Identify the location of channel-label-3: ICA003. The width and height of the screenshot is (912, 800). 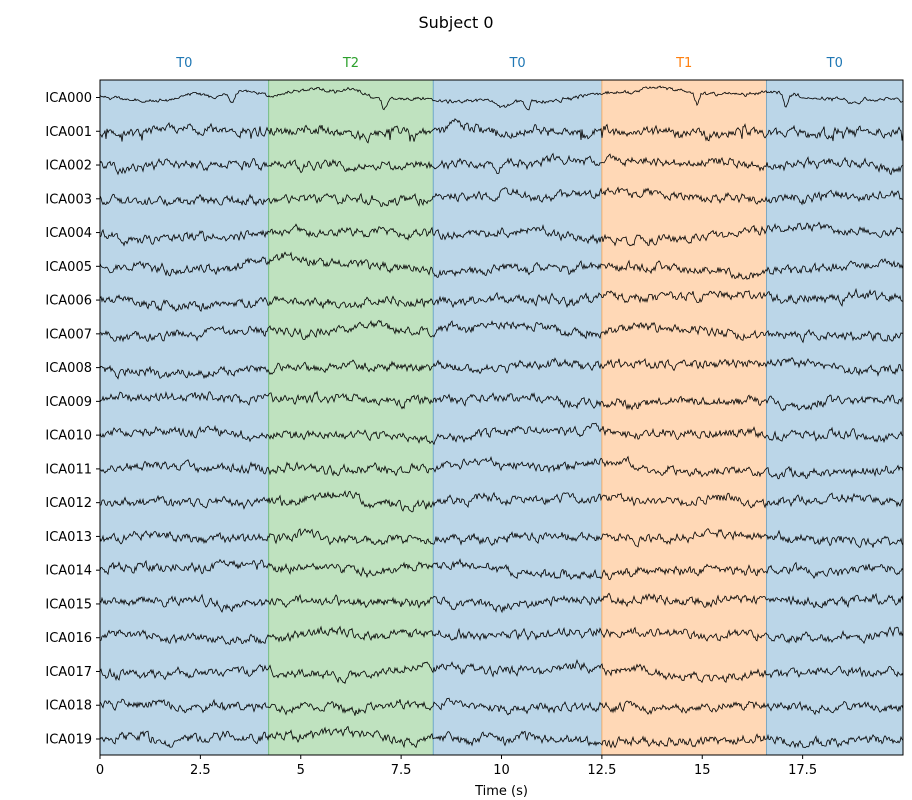
(68, 199).